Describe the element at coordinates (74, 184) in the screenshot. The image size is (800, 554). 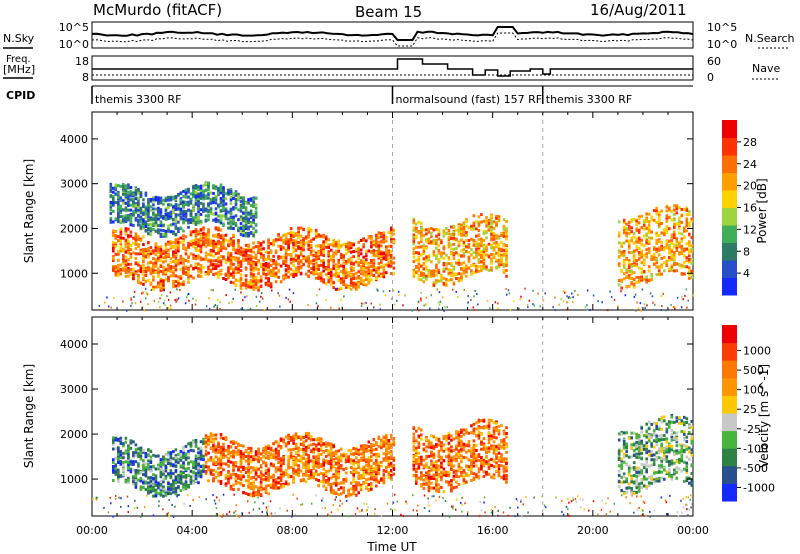
I see `y-tick-label: 3000` at that location.